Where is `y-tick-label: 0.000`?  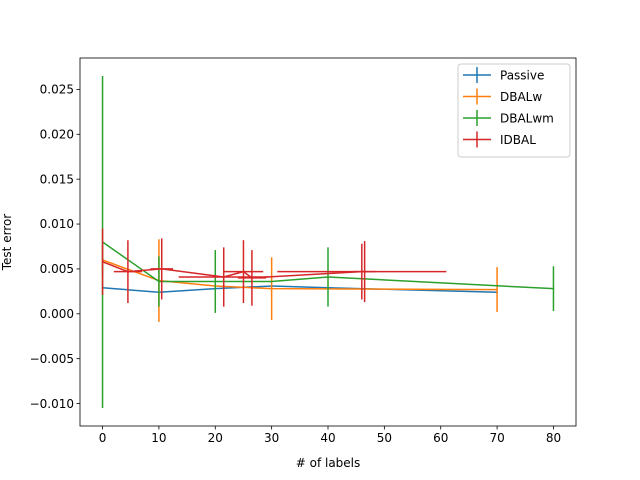 y-tick-label: 0.000 is located at coordinates (57, 314).